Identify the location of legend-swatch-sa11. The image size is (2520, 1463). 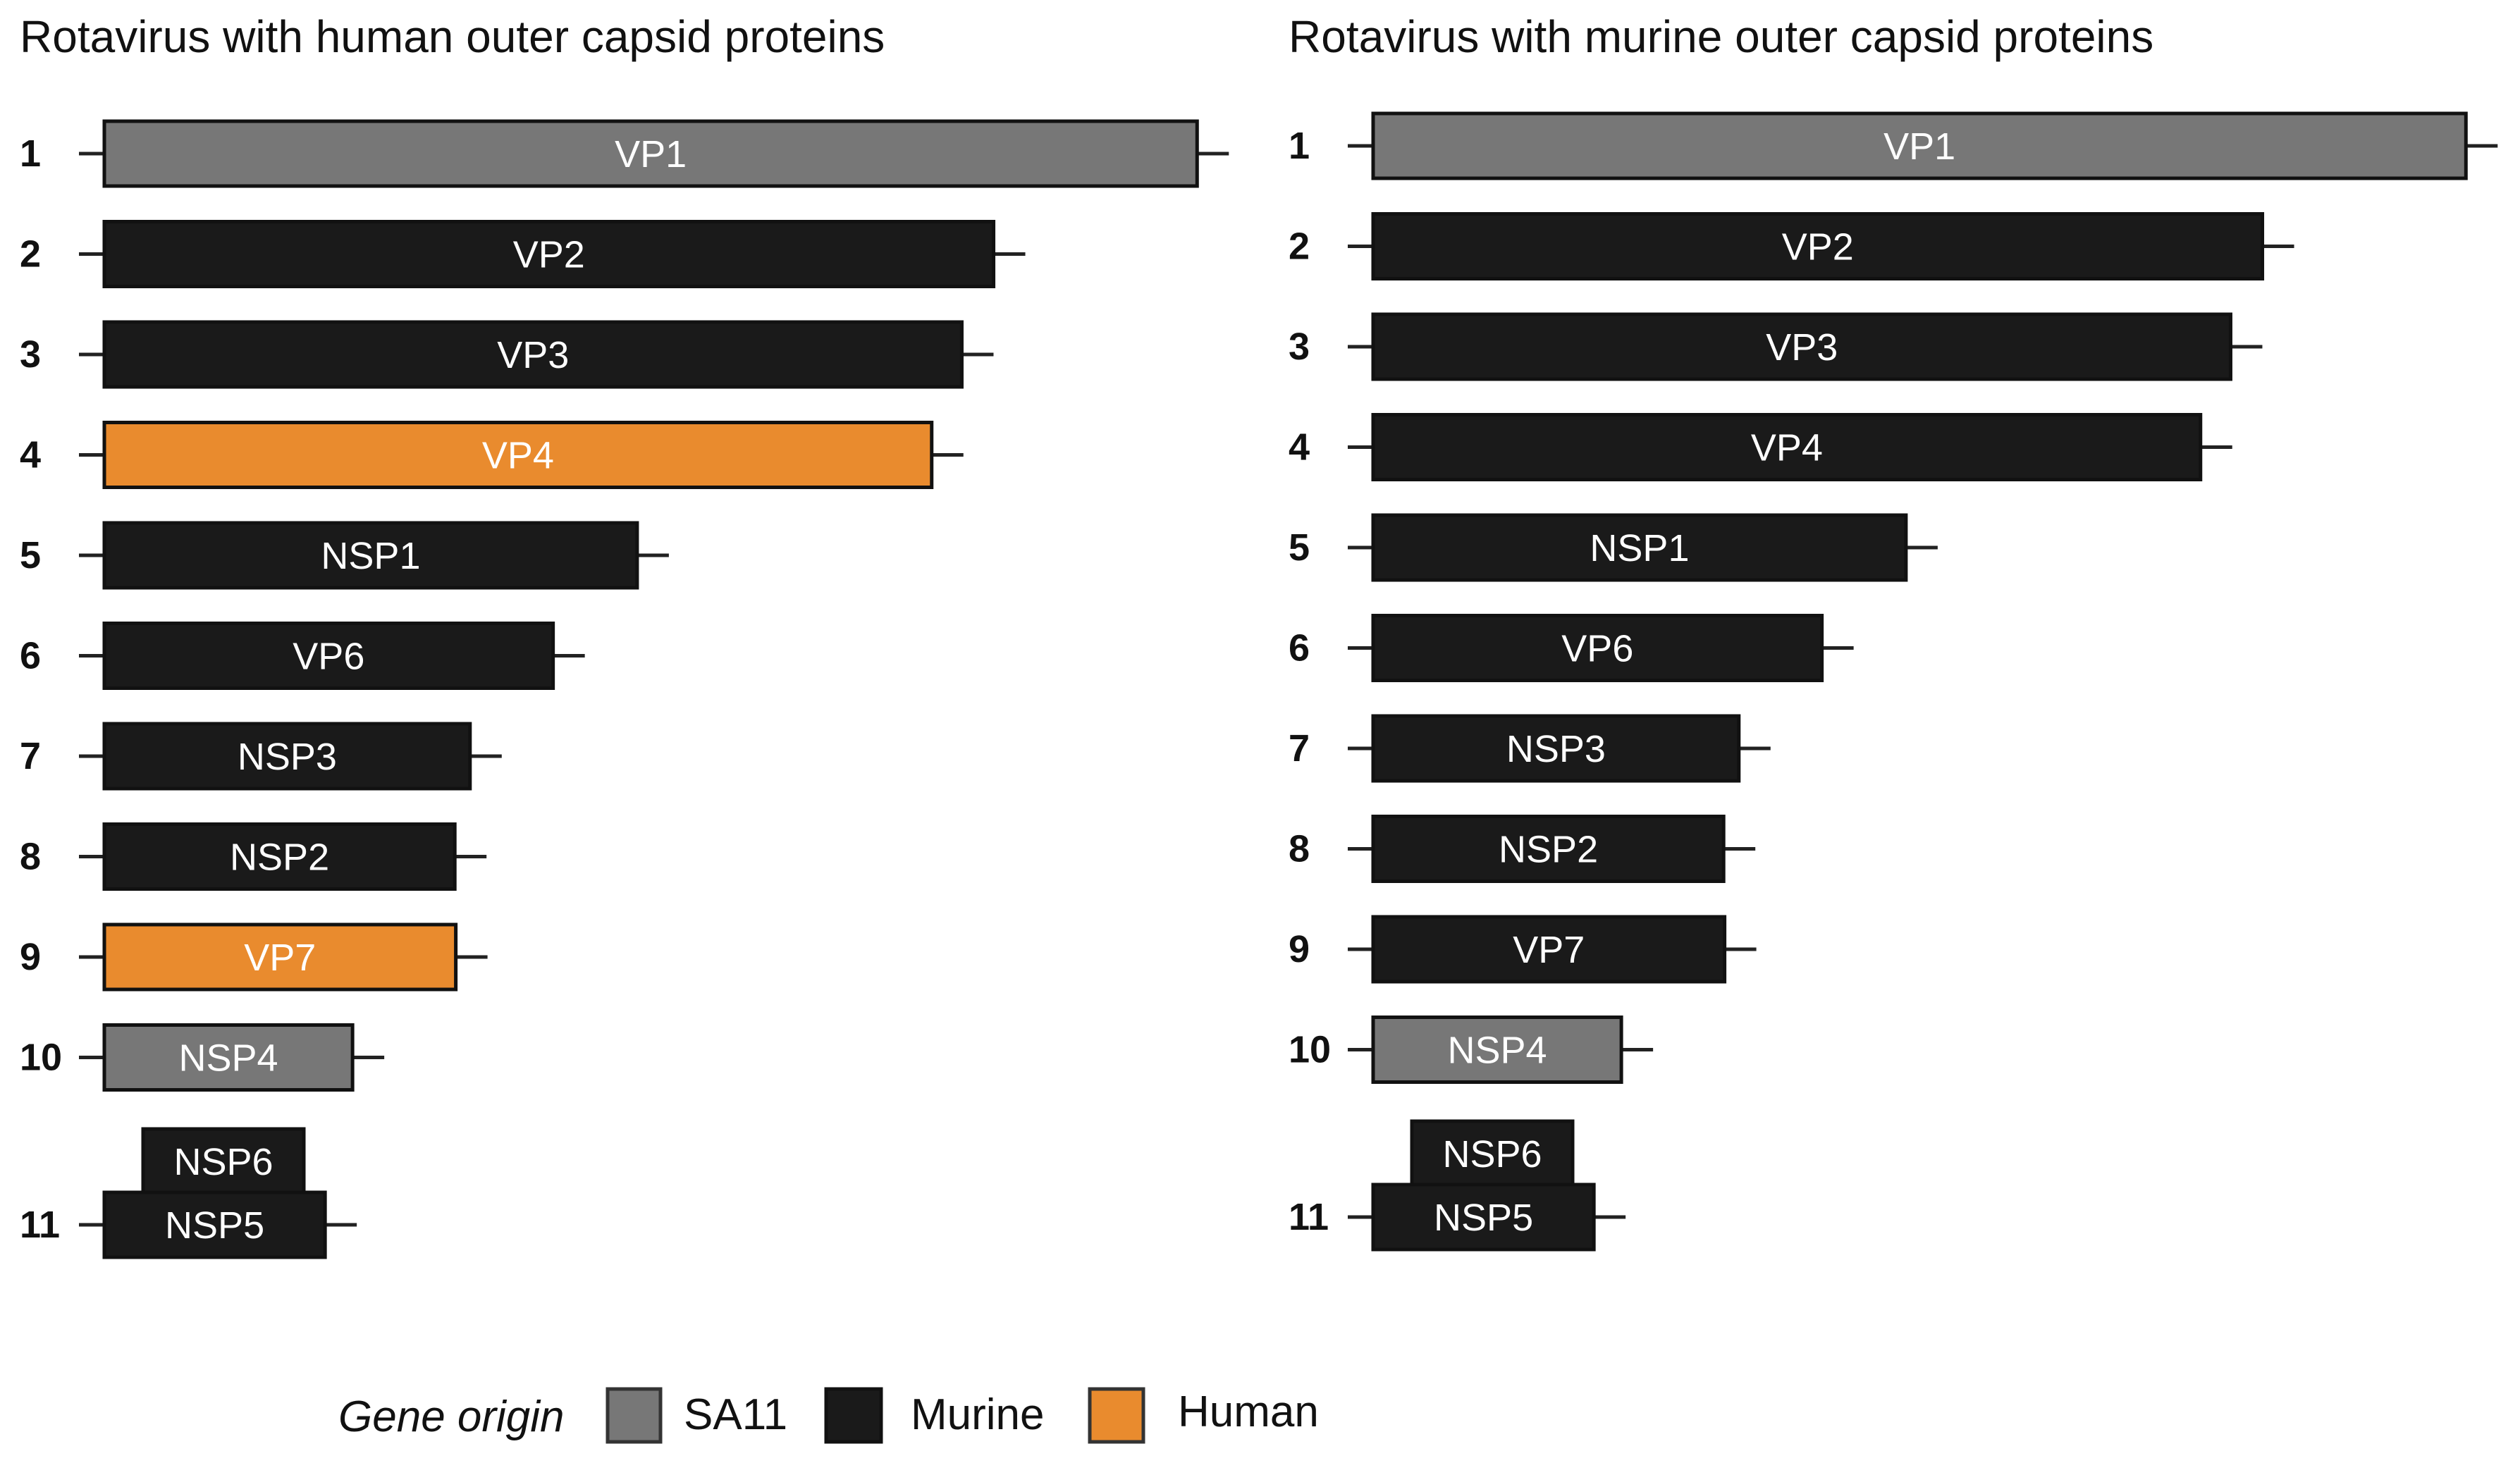
(634, 1415).